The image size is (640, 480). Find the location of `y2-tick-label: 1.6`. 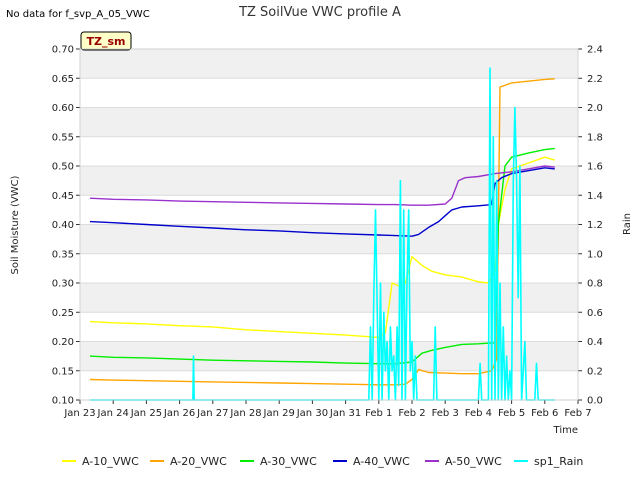

y2-tick-label: 1.6 is located at coordinates (595, 167).